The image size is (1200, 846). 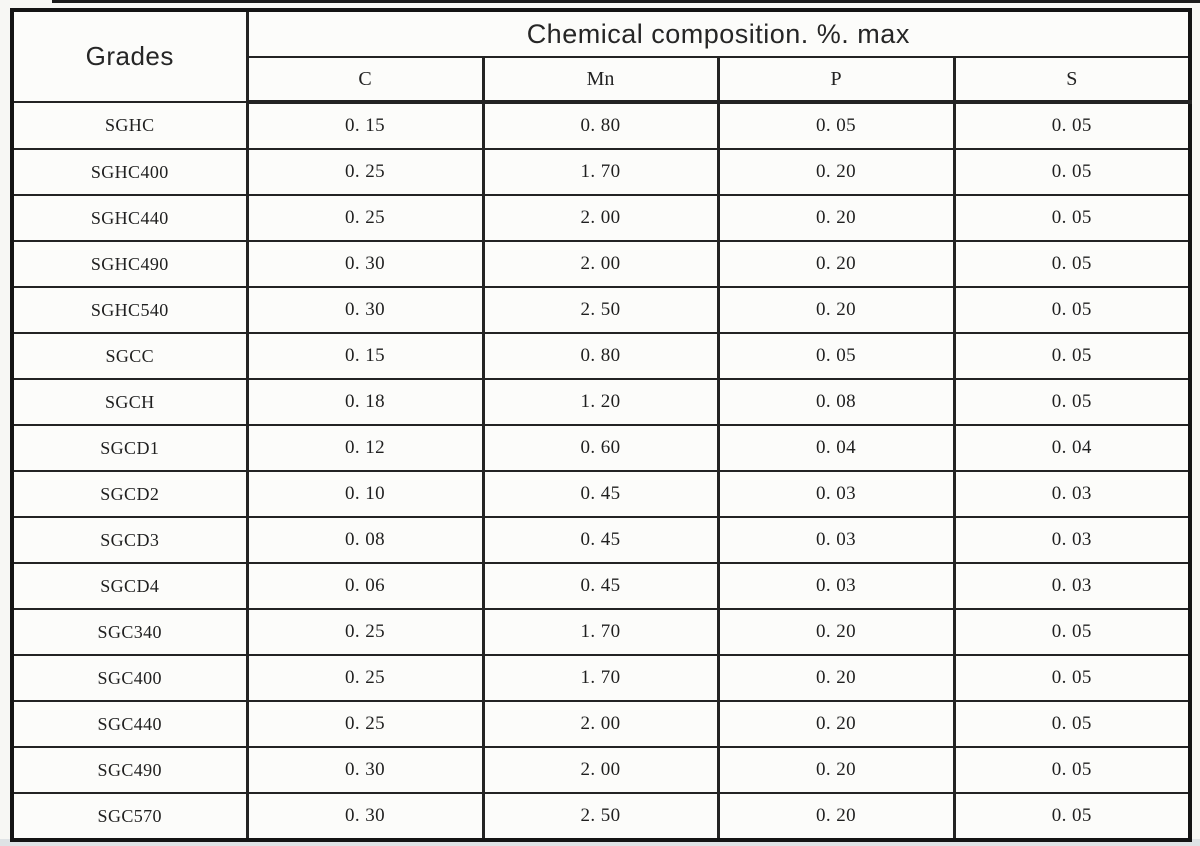 What do you see at coordinates (129, 678) in the screenshot?
I see `grade-cell: SGC400` at bounding box center [129, 678].